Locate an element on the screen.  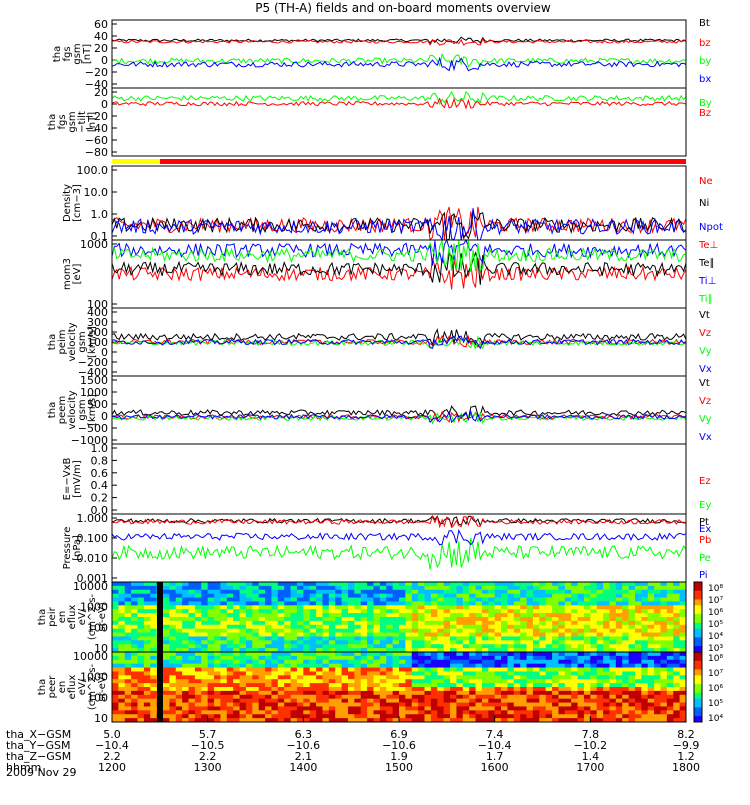
panel-ylabel: tha peem velocity gsm [km/s] is located at coordinates (72, 409).